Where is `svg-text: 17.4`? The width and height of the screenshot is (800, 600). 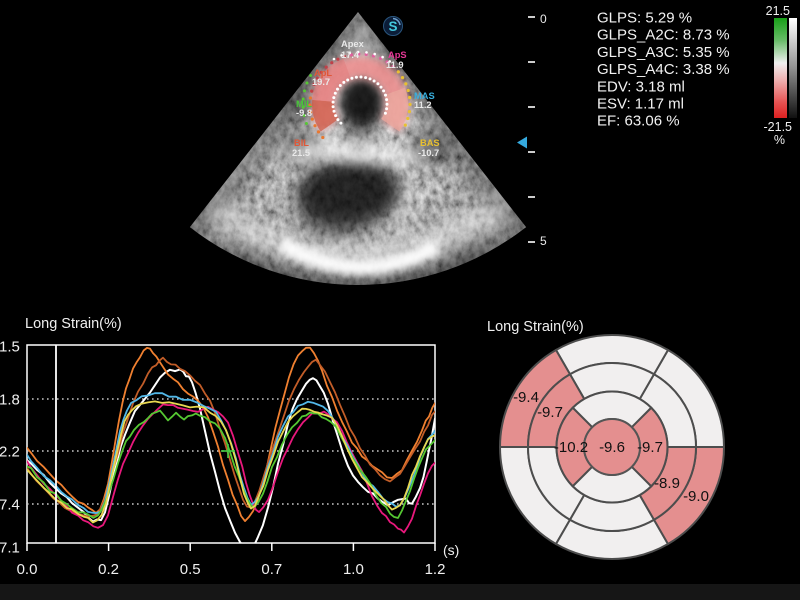 svg-text: 17.4 is located at coordinates (350, 55).